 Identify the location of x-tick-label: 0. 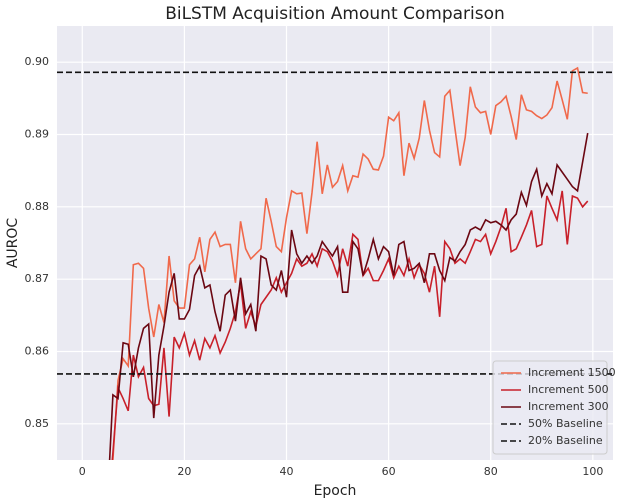
(82, 471).